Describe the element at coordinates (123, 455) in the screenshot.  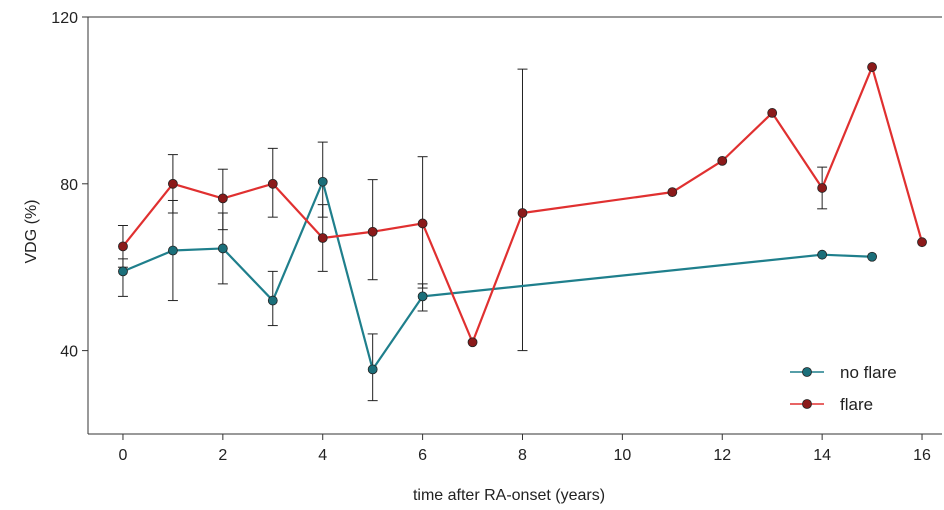
I see `x-tick-label: 0` at that location.